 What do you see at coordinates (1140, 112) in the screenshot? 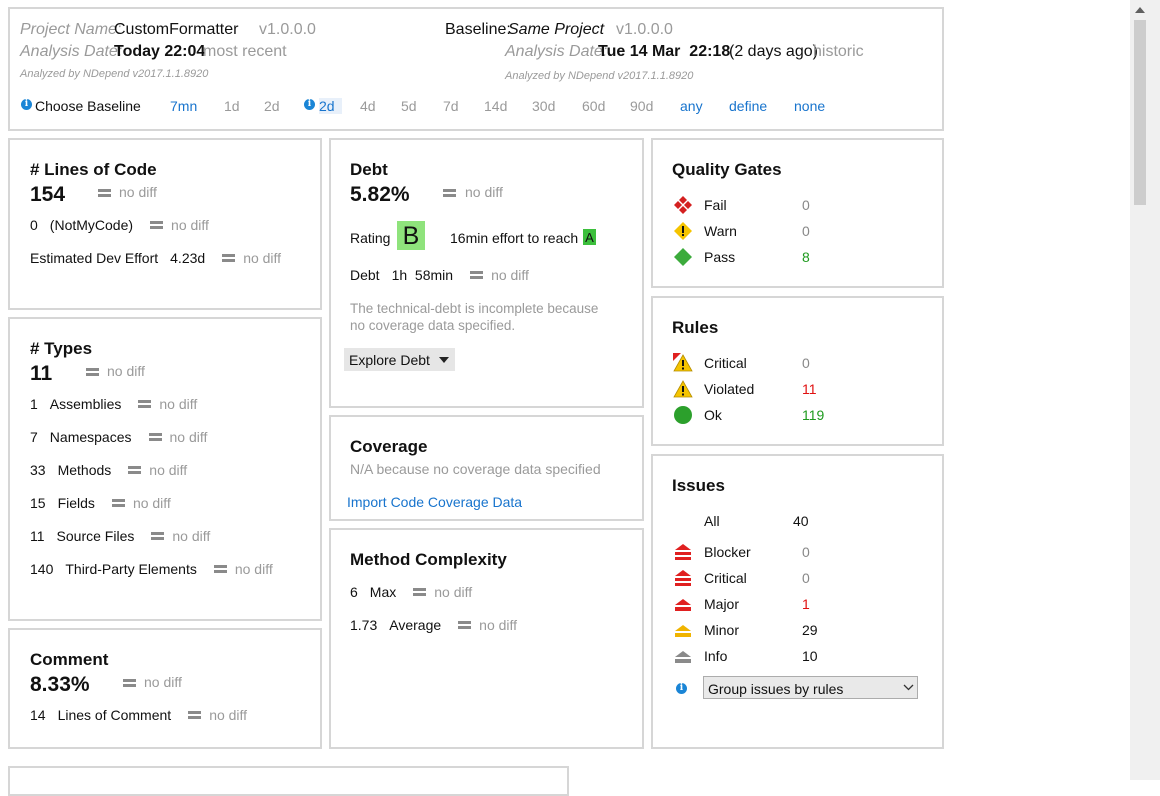
I see `scroll-thumb` at bounding box center [1140, 112].